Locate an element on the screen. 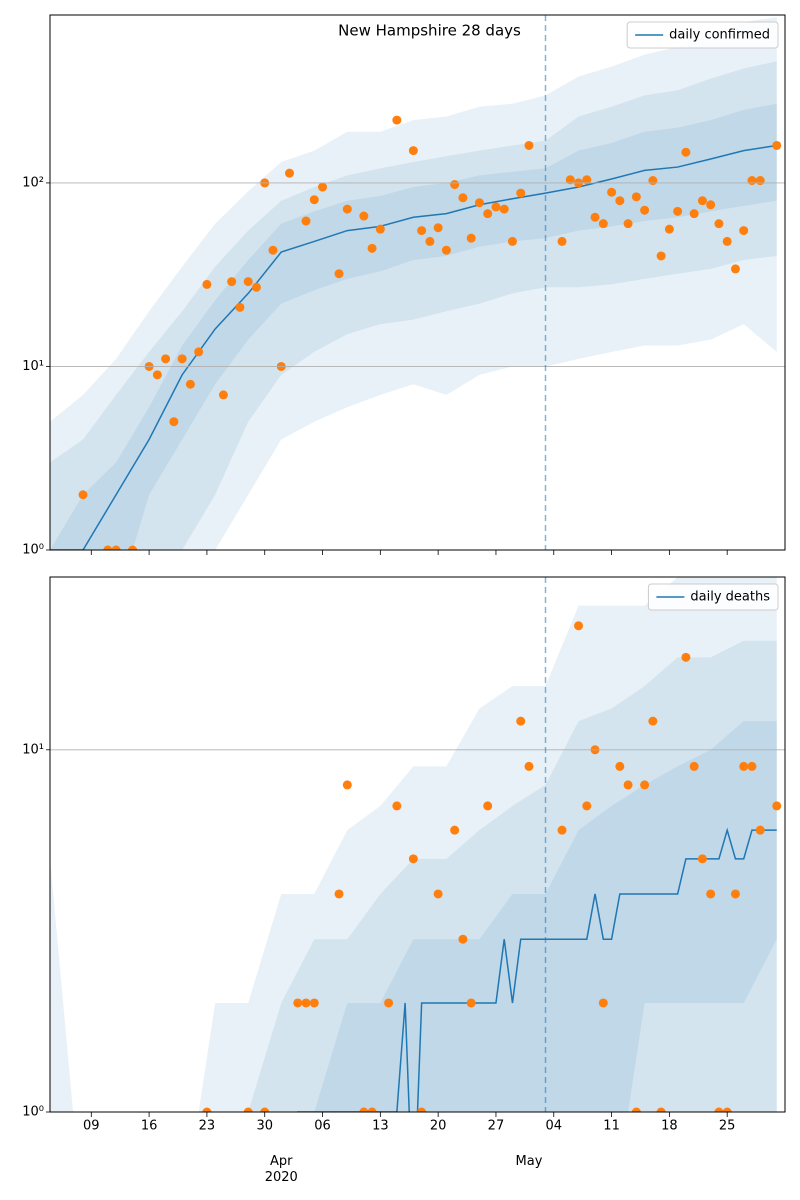 This screenshot has width=800, height=1200. x-tick-label: 18 is located at coordinates (669, 1126).